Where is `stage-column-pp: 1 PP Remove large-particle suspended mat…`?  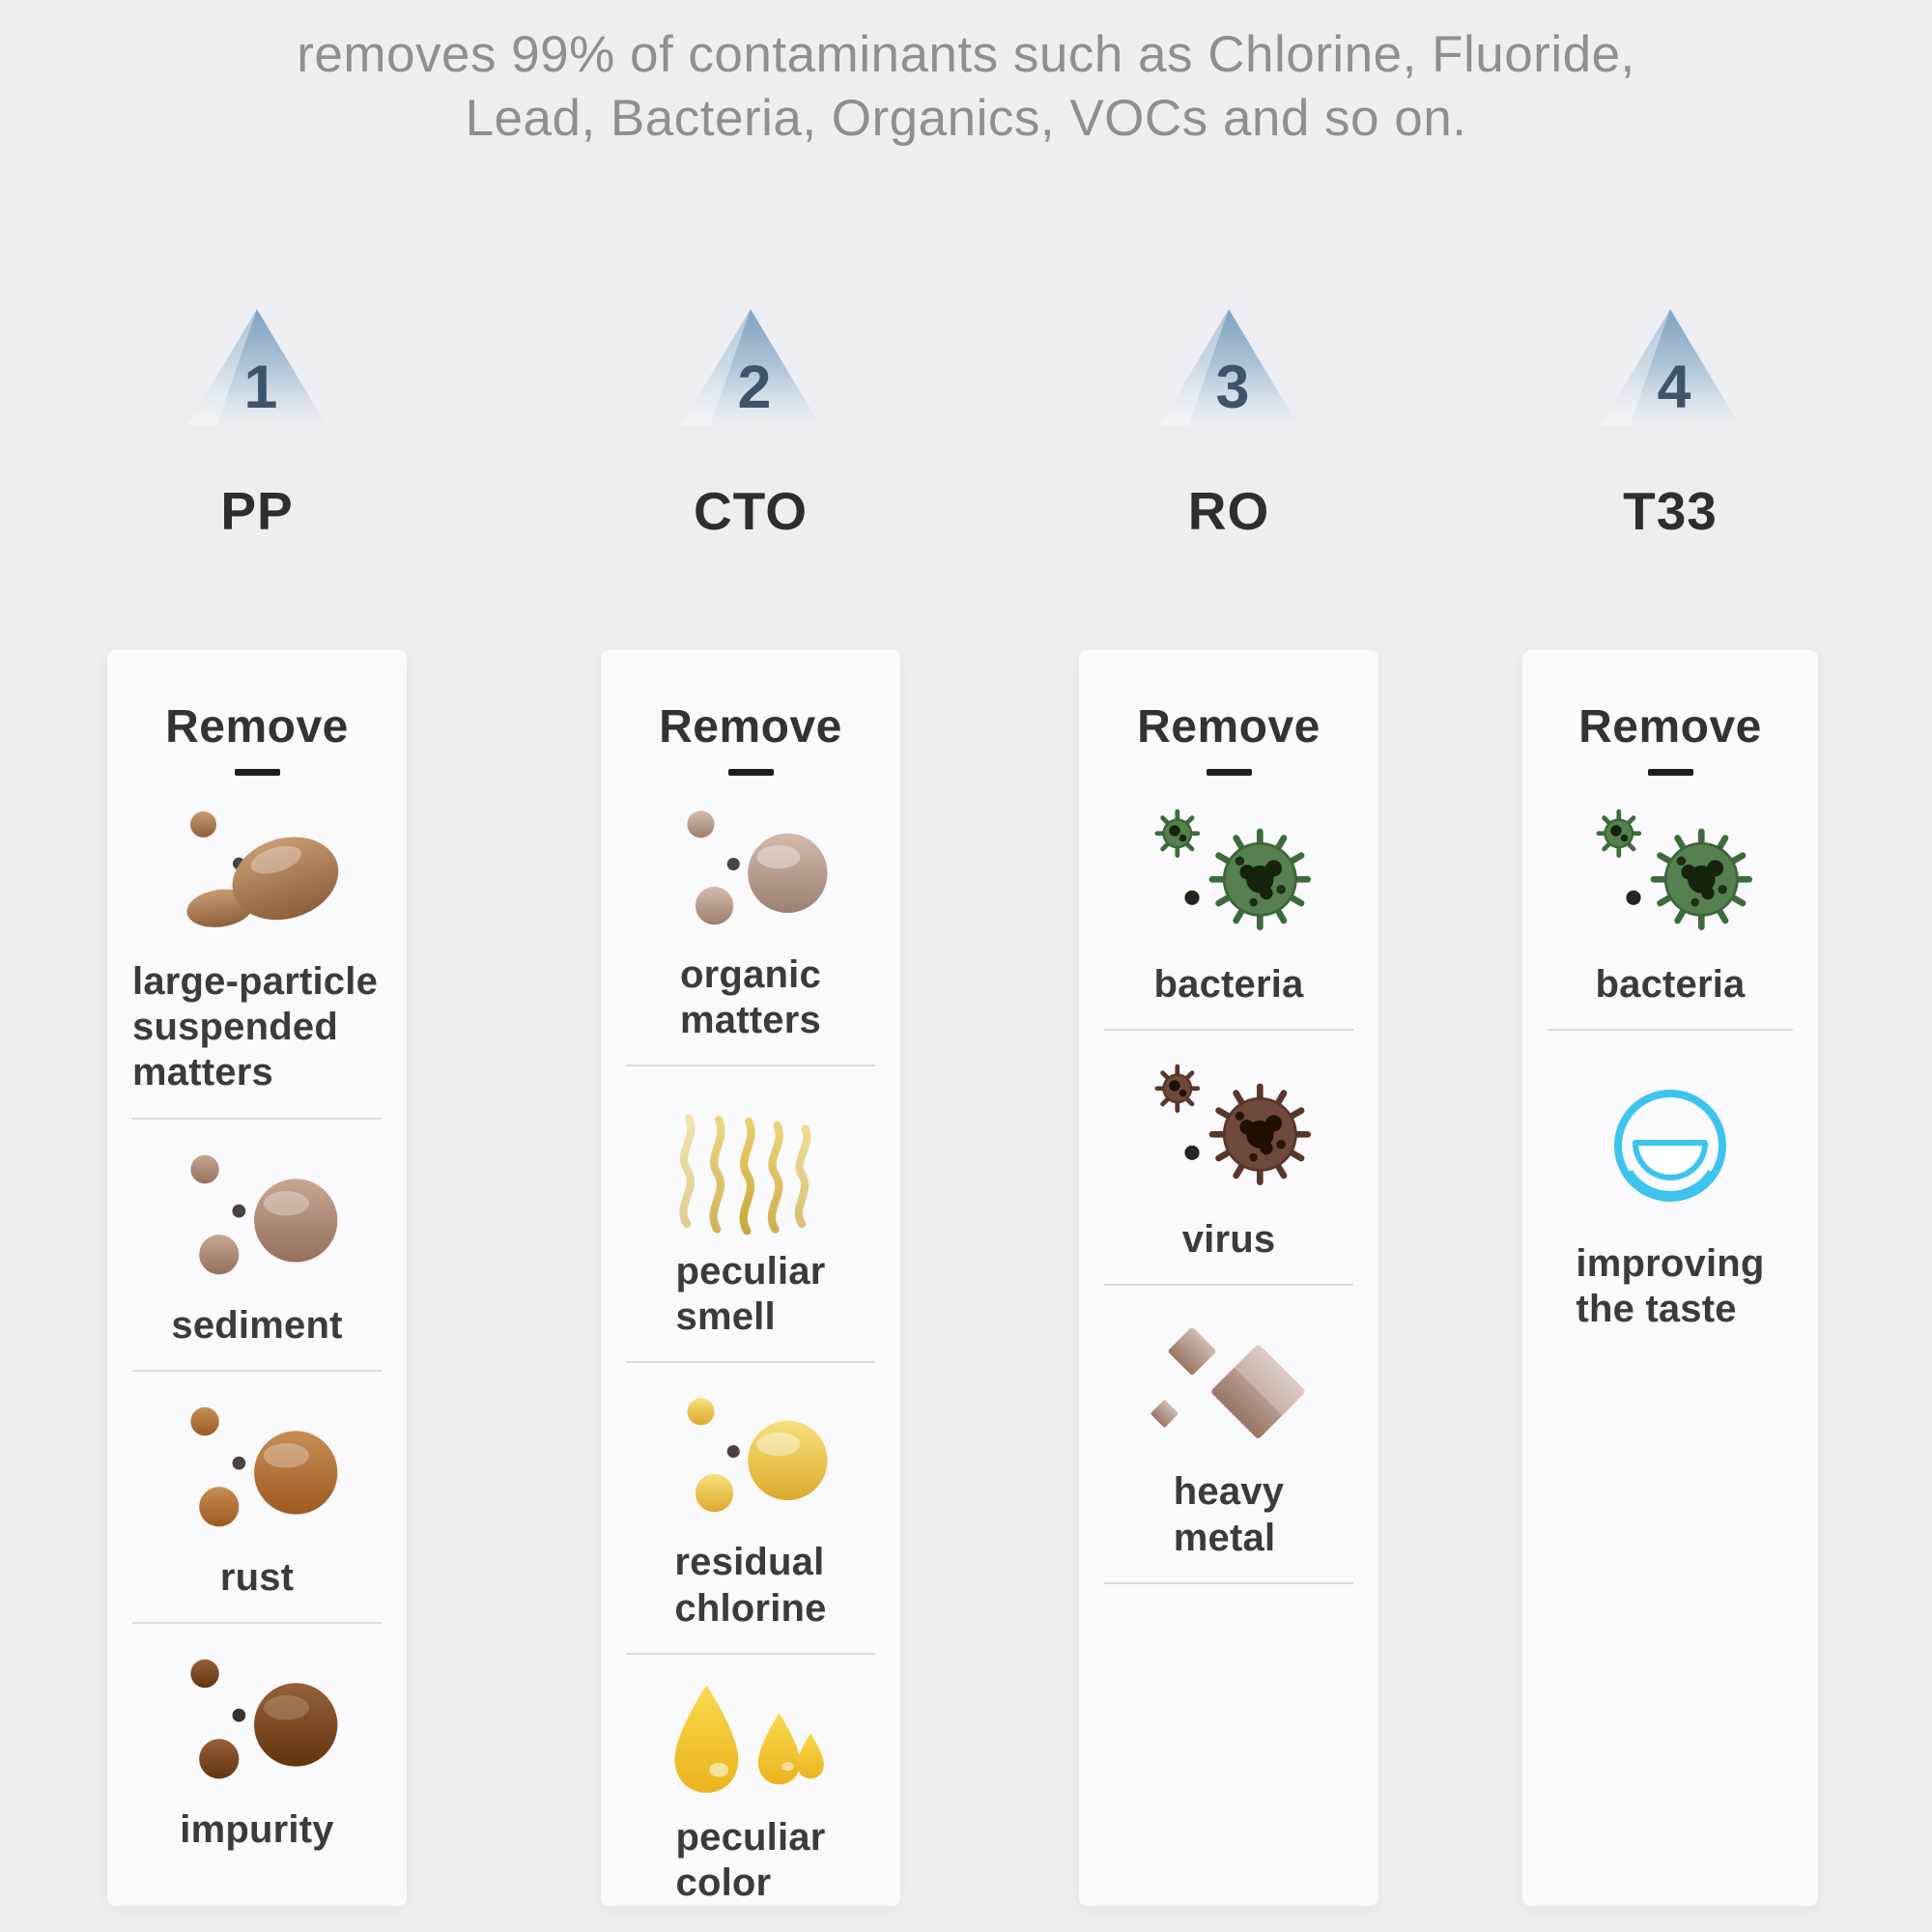
stage-column-pp: 1 PP Remove large-particle suspended mat… is located at coordinates (257, 1105).